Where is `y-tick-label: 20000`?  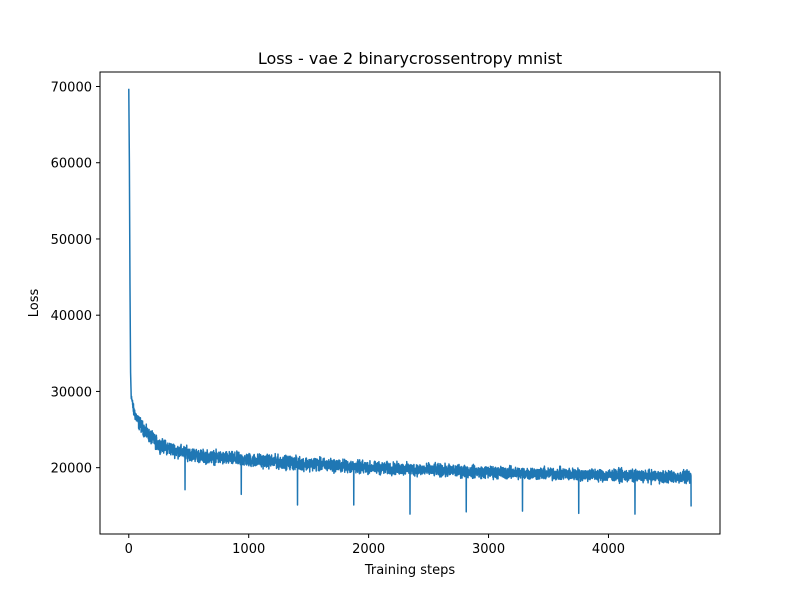
y-tick-label: 20000 is located at coordinates (71, 469).